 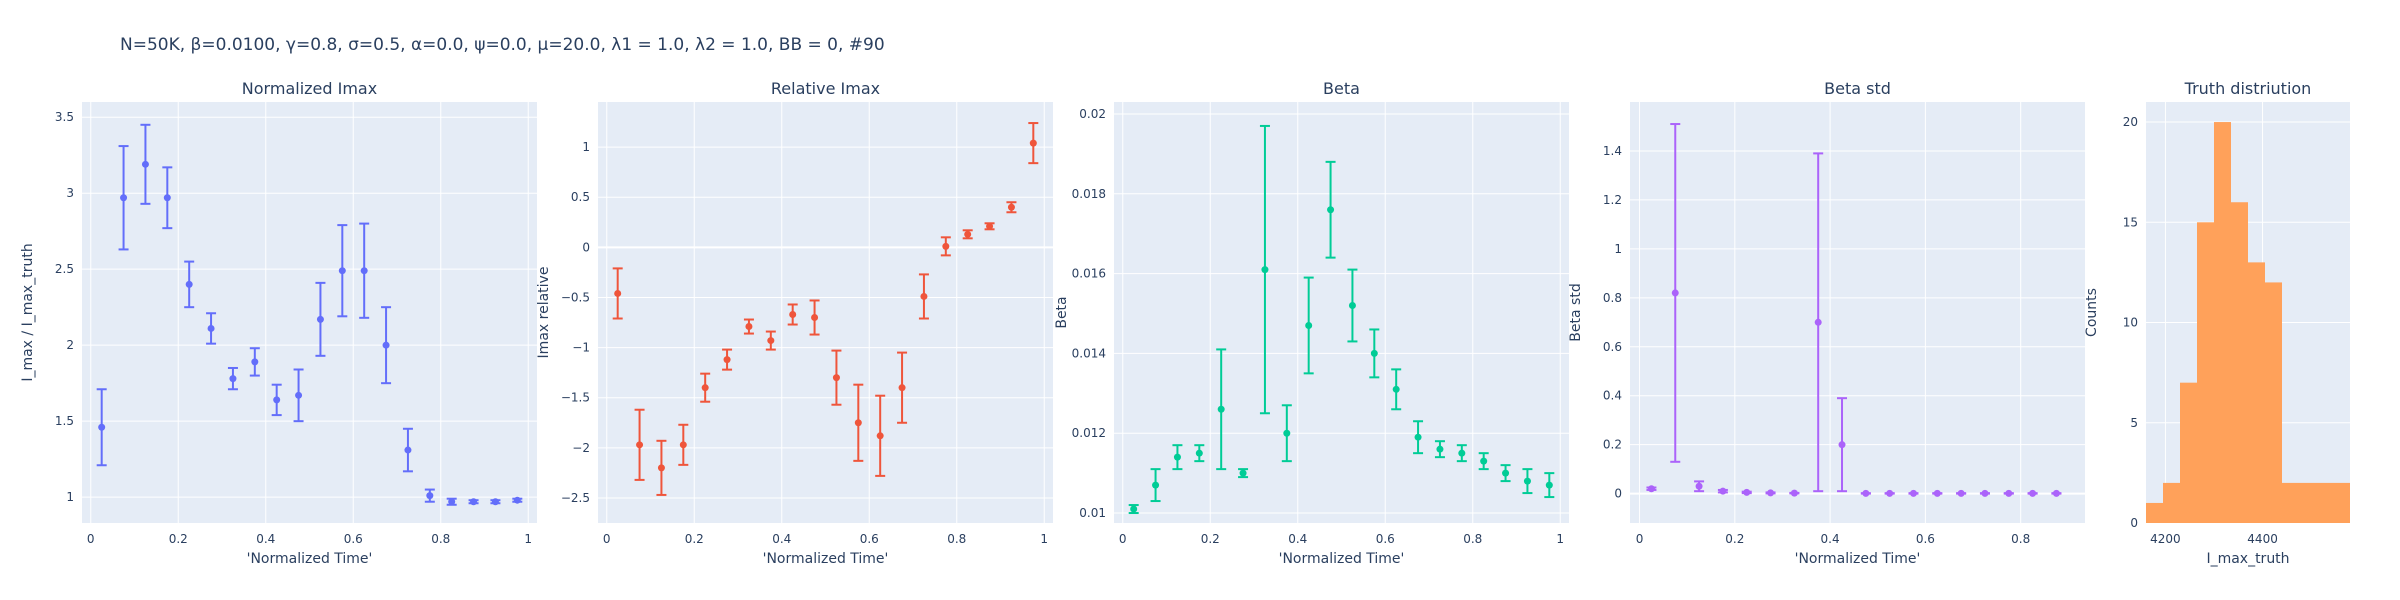 What do you see at coordinates (575, 398) in the screenshot?
I see `y-tick-label: −1.5` at bounding box center [575, 398].